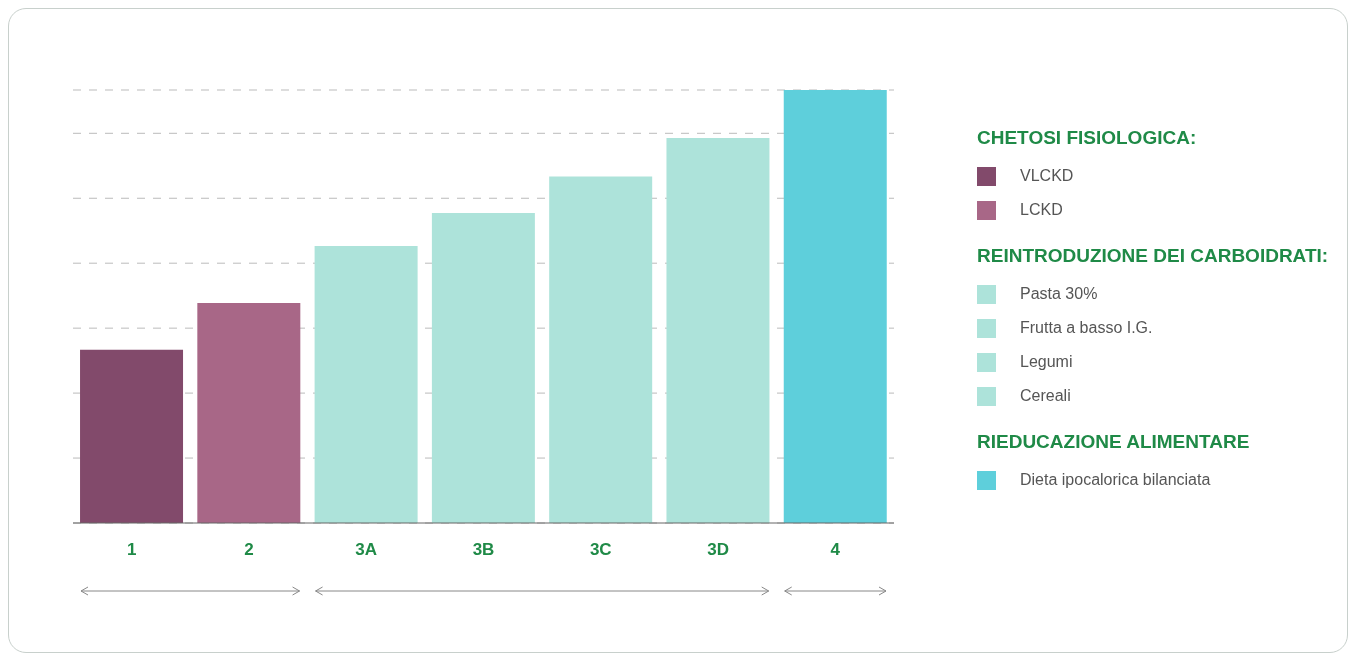  Describe the element at coordinates (1047, 176) in the screenshot. I see `legend-label: VLCKD` at that location.